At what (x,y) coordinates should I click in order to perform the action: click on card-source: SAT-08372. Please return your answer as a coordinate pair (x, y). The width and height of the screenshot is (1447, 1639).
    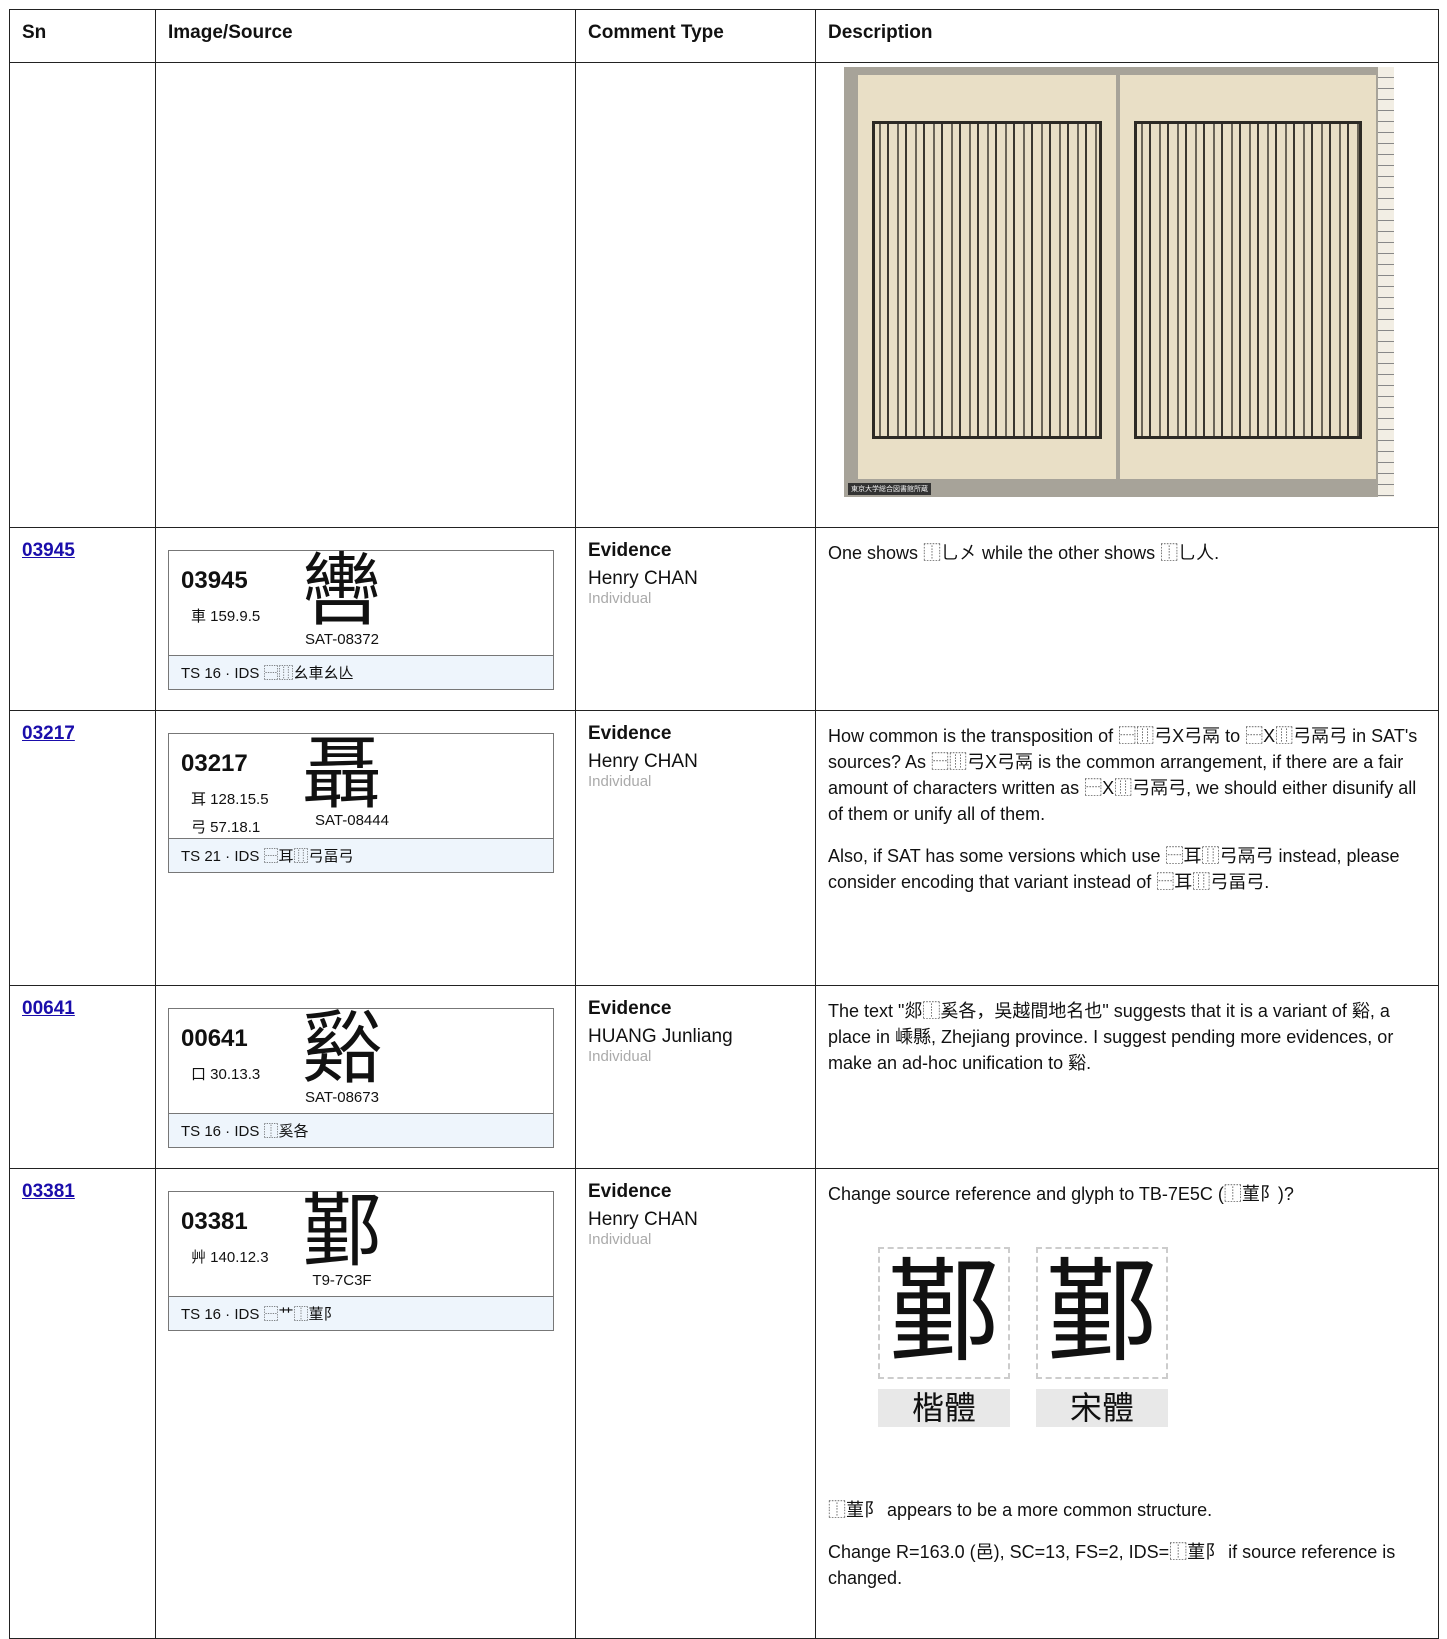
    Looking at the image, I should click on (342, 639).